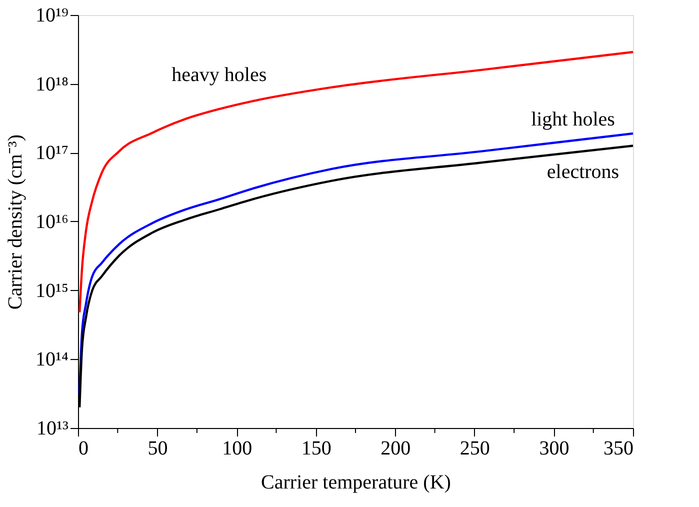 The height and width of the screenshot is (507, 699). Describe the element at coordinates (395, 449) in the screenshot. I see `x-tick-label: 200` at that location.